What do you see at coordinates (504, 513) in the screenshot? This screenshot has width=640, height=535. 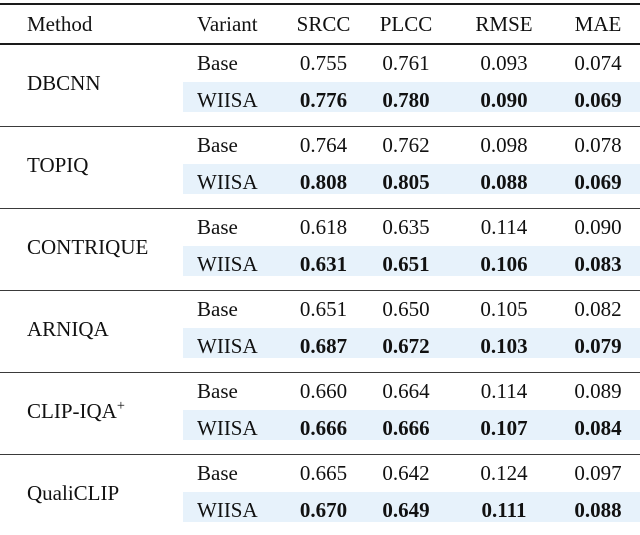 I see `metric-value-cell: 0.111` at bounding box center [504, 513].